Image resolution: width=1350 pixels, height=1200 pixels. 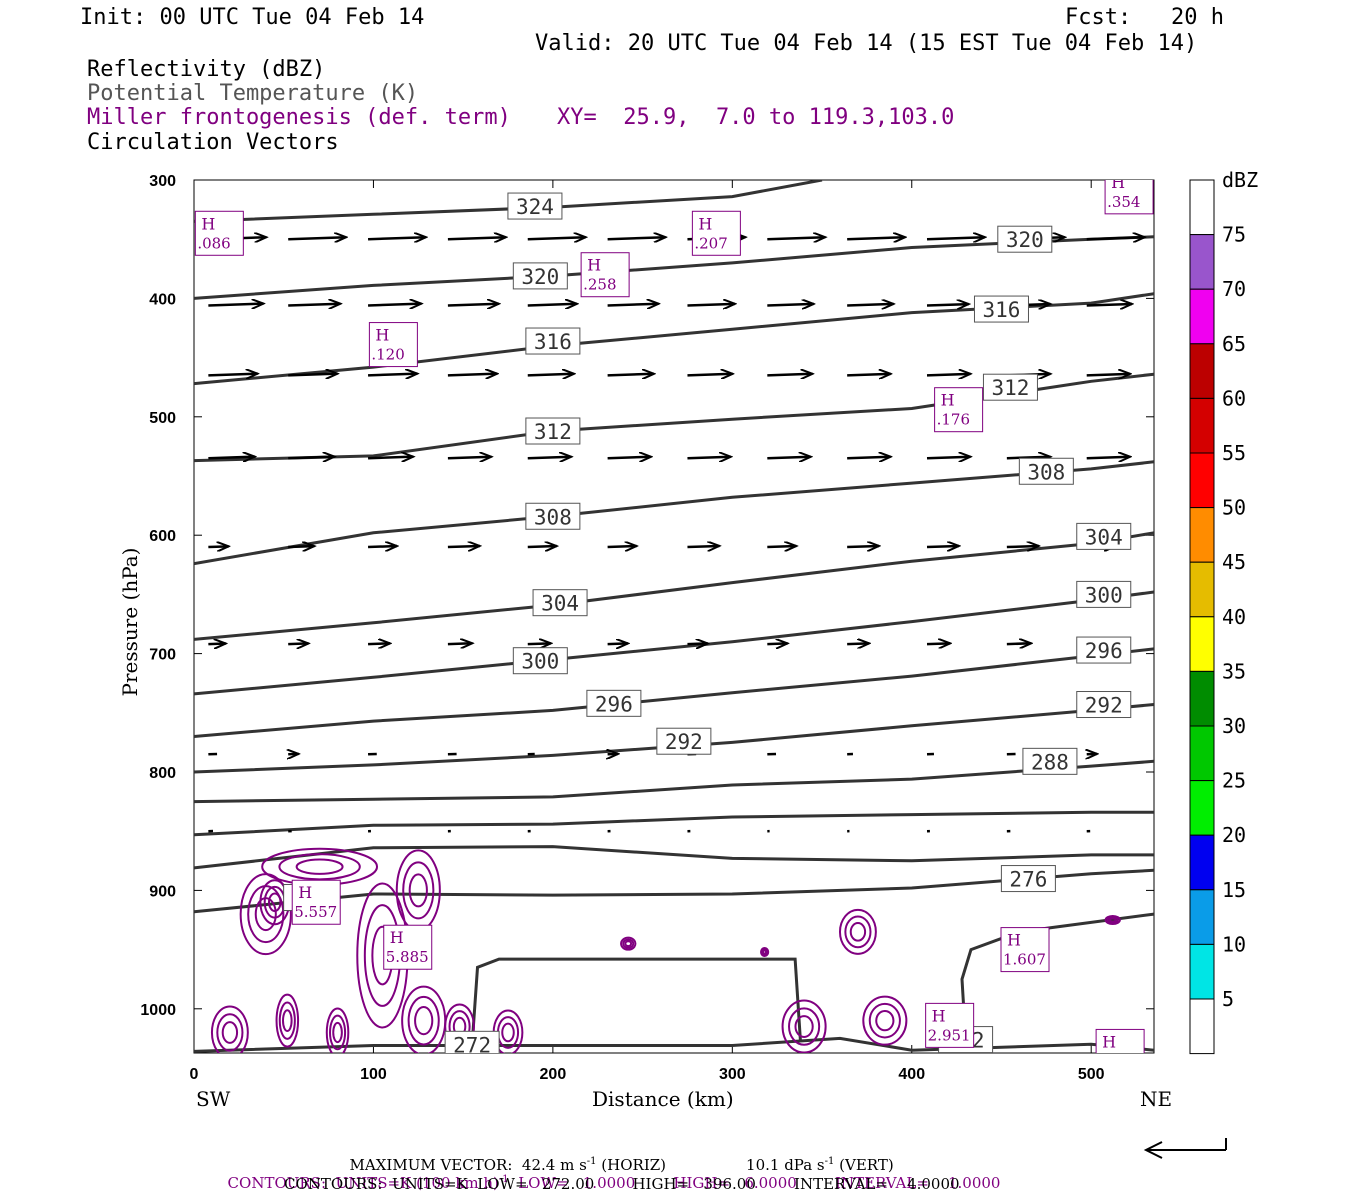 I want to click on x-tick-label: 100, so click(x=373, y=1074).